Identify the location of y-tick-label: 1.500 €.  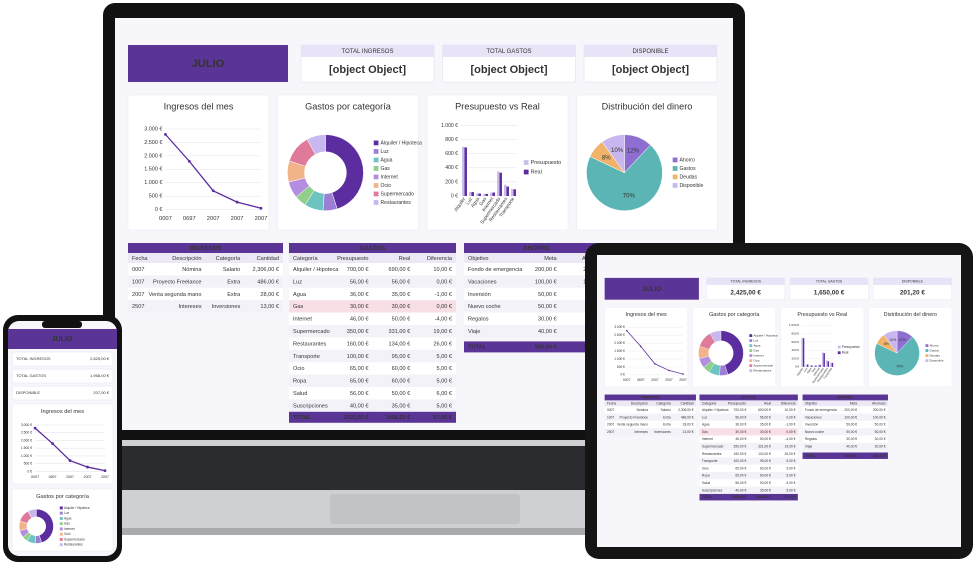
(619, 351).